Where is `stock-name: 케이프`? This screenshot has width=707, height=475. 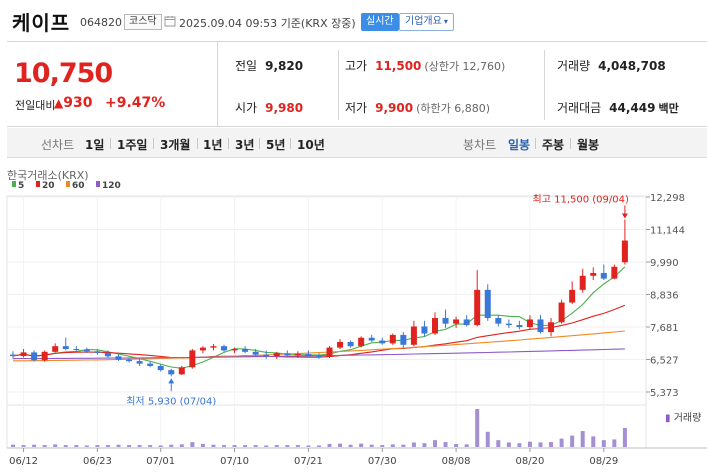 stock-name: 케이프 is located at coordinates (41, 23).